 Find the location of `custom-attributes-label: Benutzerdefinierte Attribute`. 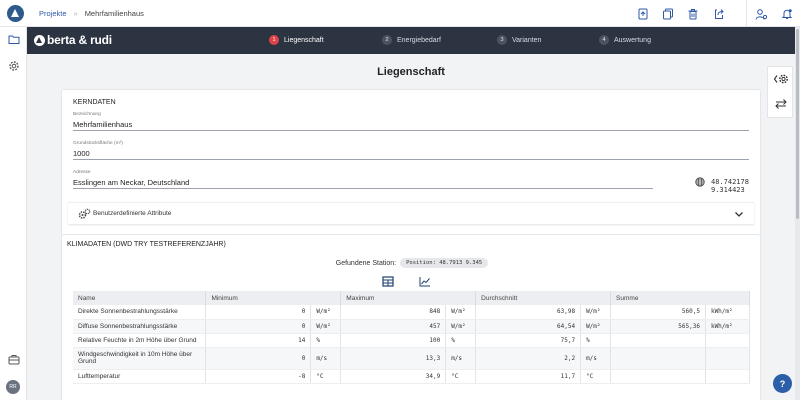

custom-attributes-label: Benutzerdefinierte Attribute is located at coordinates (132, 213).